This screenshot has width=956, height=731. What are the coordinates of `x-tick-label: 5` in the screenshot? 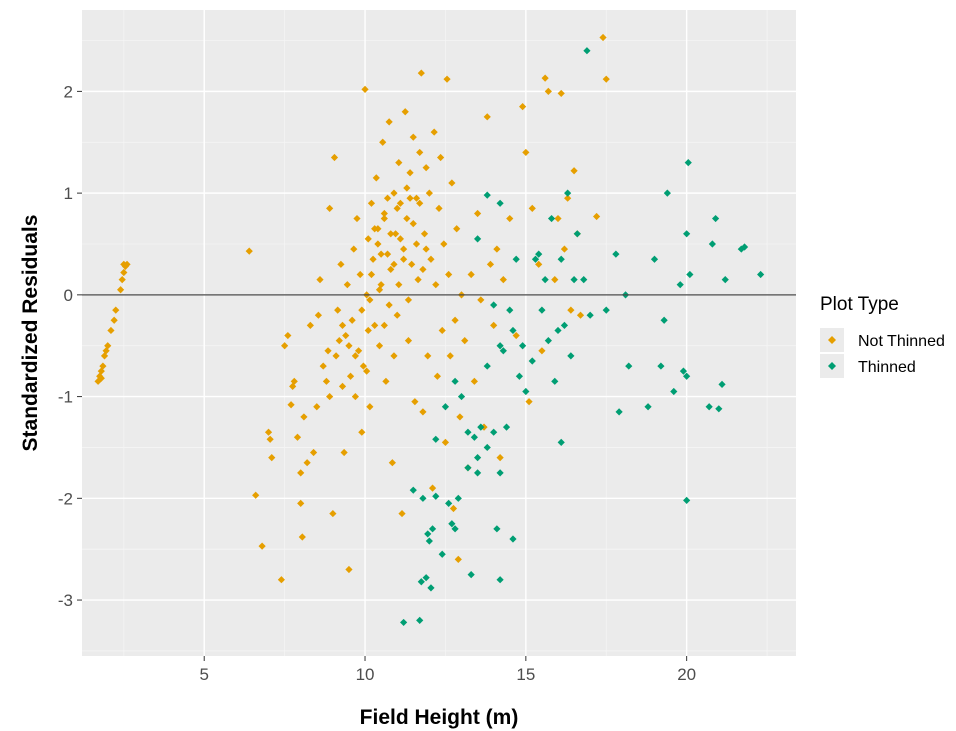 It's located at (203, 674).